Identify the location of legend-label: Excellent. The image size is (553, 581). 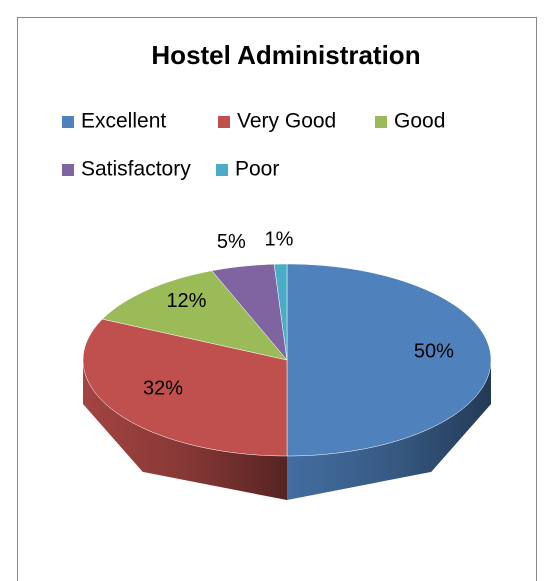
(123, 121).